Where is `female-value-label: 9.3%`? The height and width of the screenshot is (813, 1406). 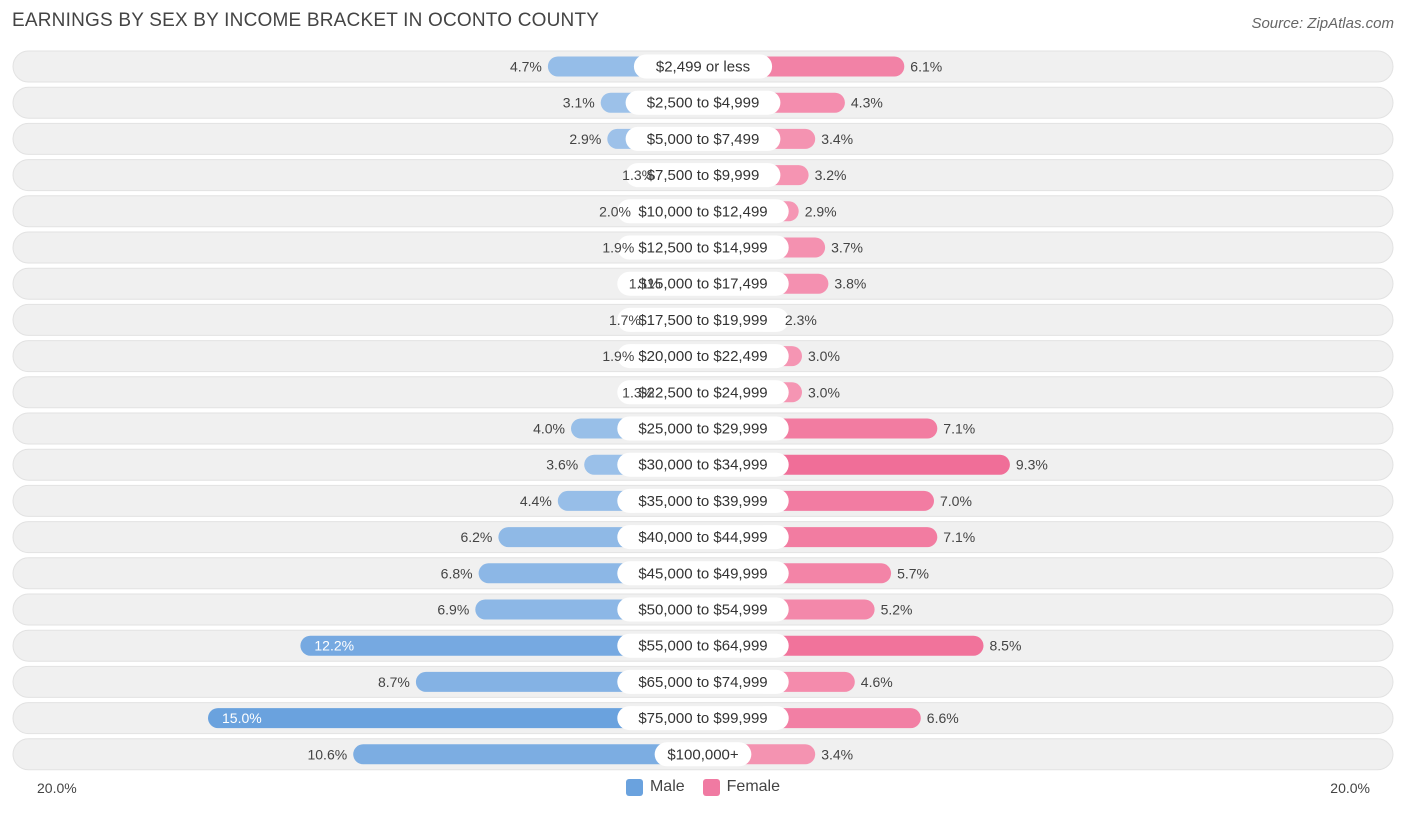
female-value-label: 9.3% is located at coordinates (1032, 465).